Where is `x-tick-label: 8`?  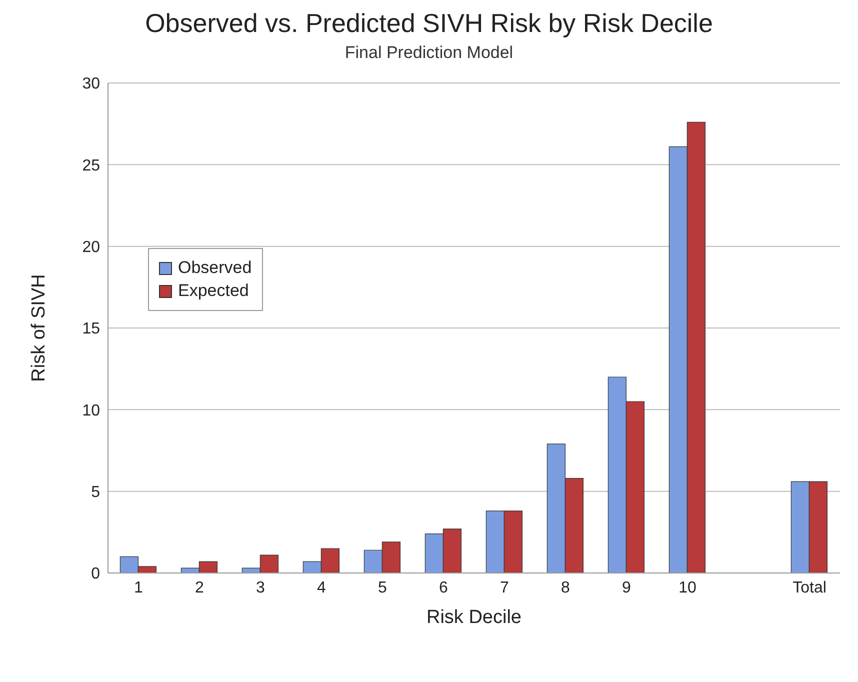 x-tick-label: 8 is located at coordinates (565, 587).